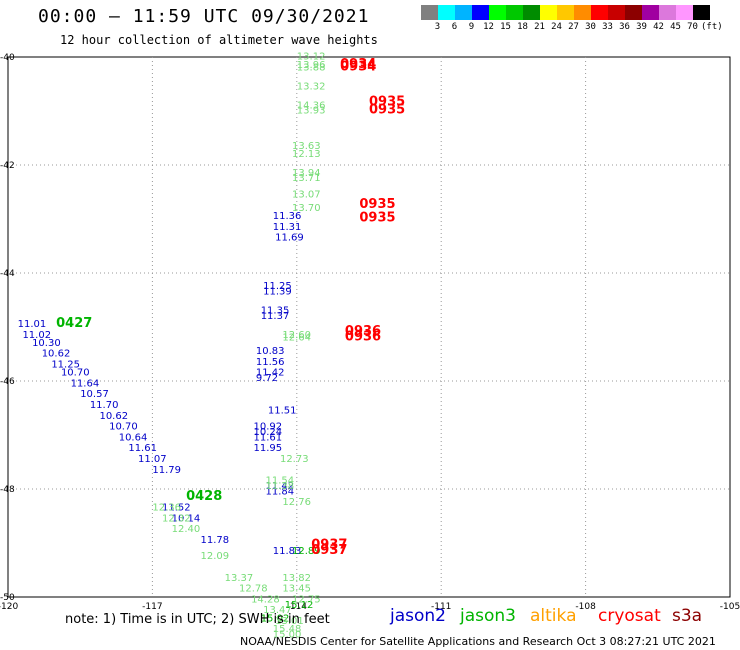 Image resolution: width=740 pixels, height=650 pixels. I want to click on data-label-jason2: 11.78, so click(215, 540).